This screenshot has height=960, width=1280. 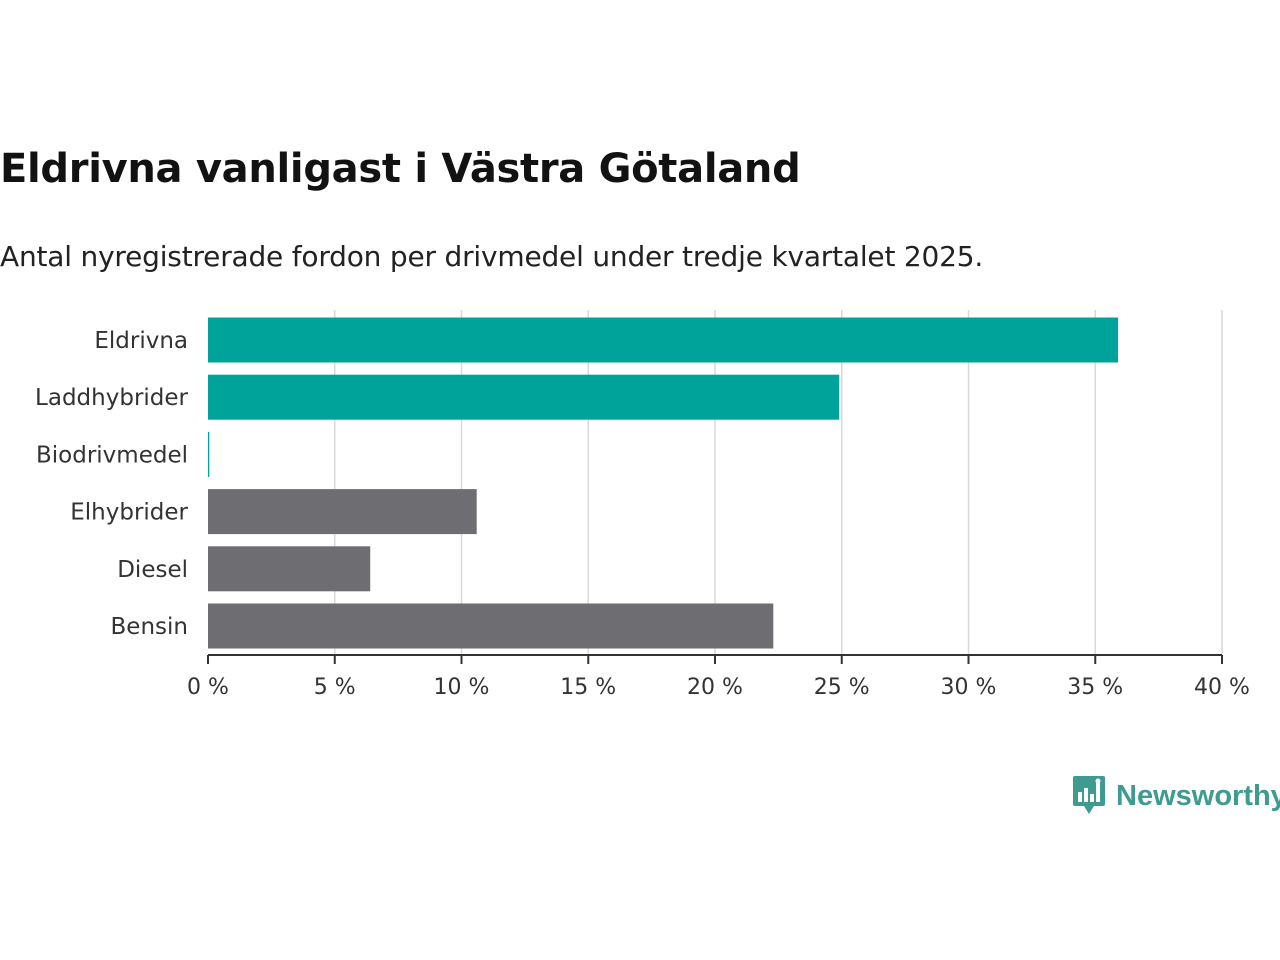 What do you see at coordinates (289, 569) in the screenshot?
I see `bar-diesel` at bounding box center [289, 569].